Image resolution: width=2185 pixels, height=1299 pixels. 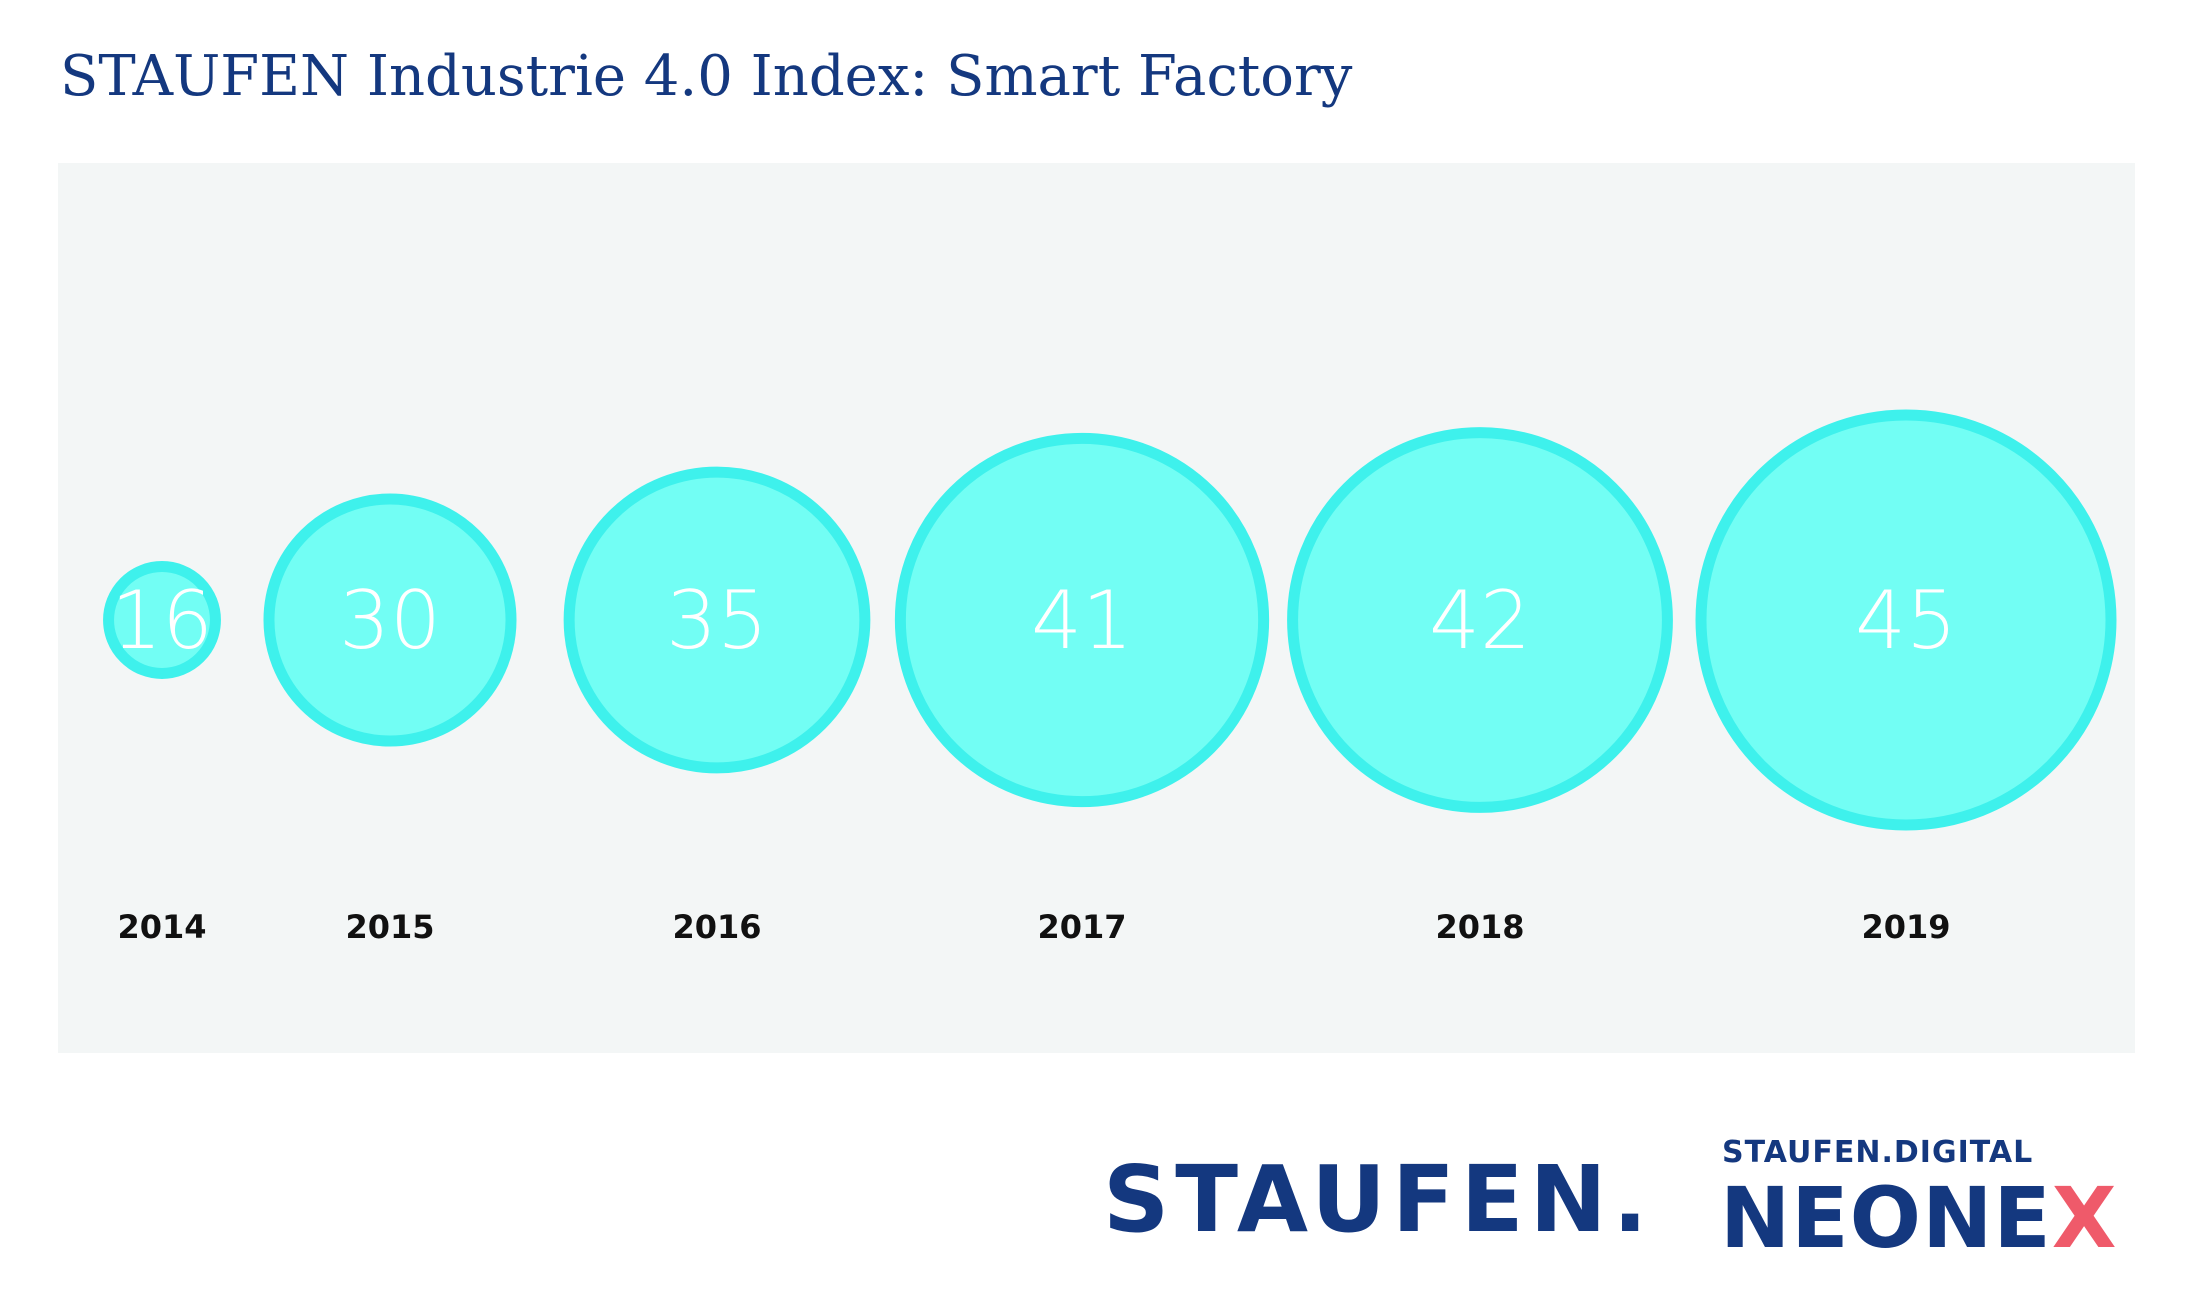 I want to click on bubble-value-label: 16, so click(x=162, y=620).